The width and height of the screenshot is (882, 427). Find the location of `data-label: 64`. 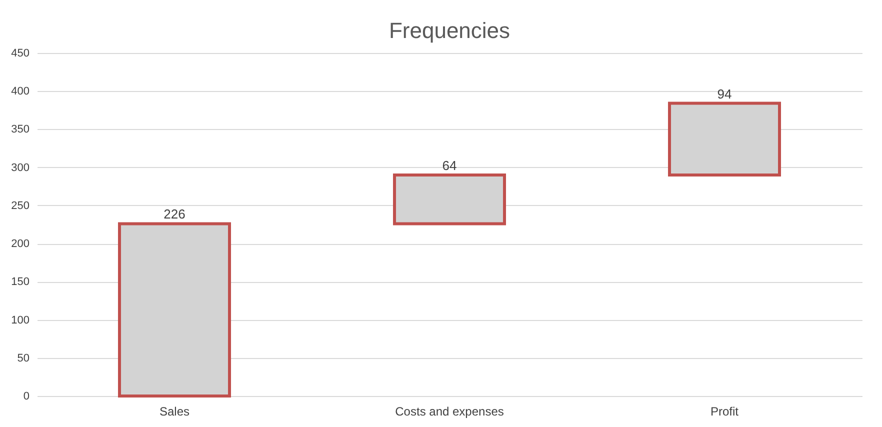

data-label: 64 is located at coordinates (449, 165).